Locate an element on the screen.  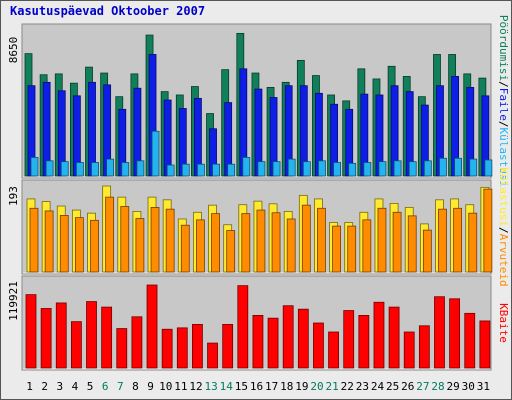
x-tick-label-day-20: 20 is located at coordinates (316, 386).